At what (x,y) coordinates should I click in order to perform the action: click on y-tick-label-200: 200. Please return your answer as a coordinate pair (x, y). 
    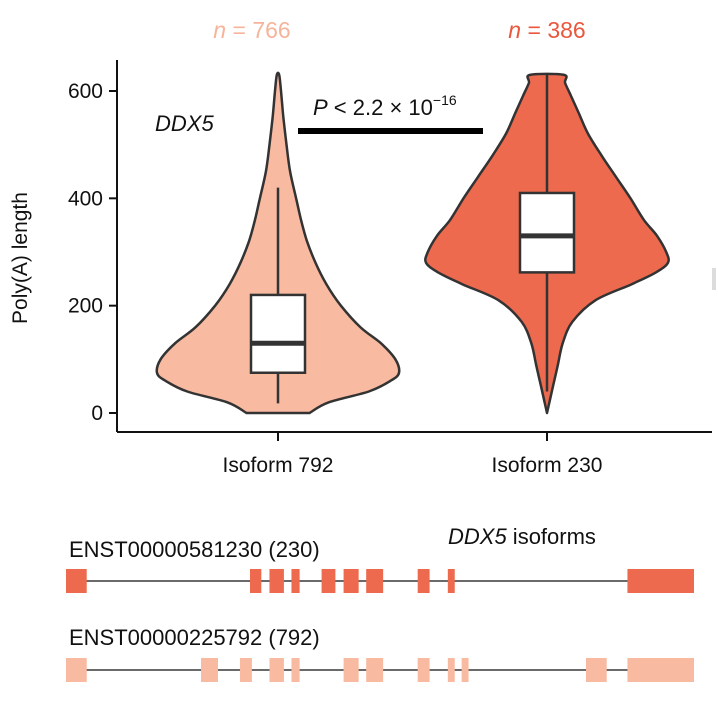
    Looking at the image, I should click on (85, 306).